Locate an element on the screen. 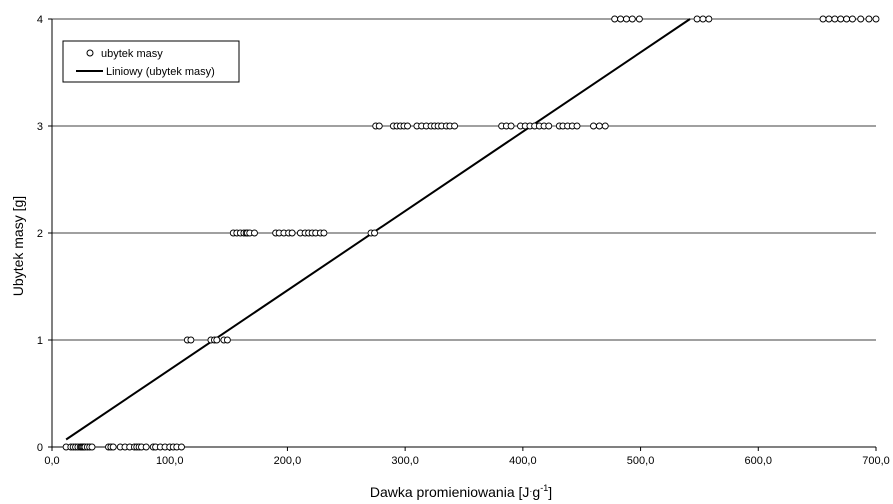 The image size is (893, 504). x-tick-label: 600,0 is located at coordinates (759, 461).